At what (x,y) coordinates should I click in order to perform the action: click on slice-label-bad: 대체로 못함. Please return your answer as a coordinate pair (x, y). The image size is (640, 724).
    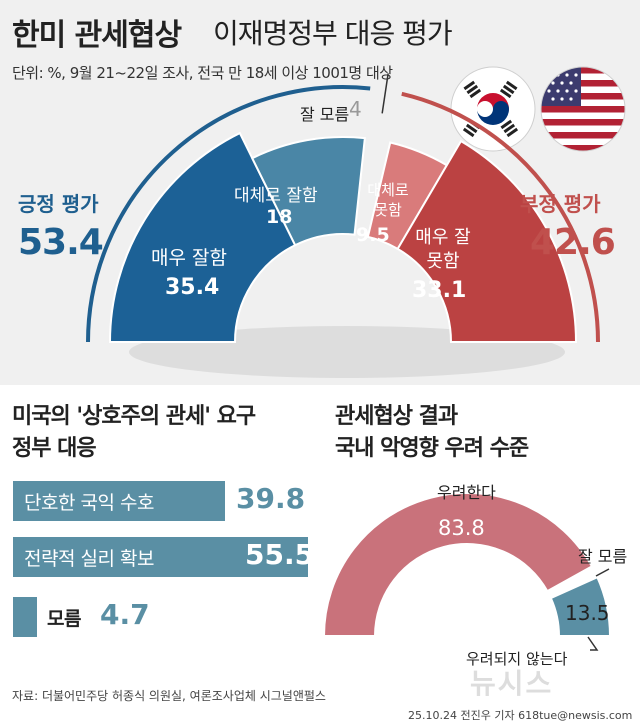
    Looking at the image, I should click on (388, 200).